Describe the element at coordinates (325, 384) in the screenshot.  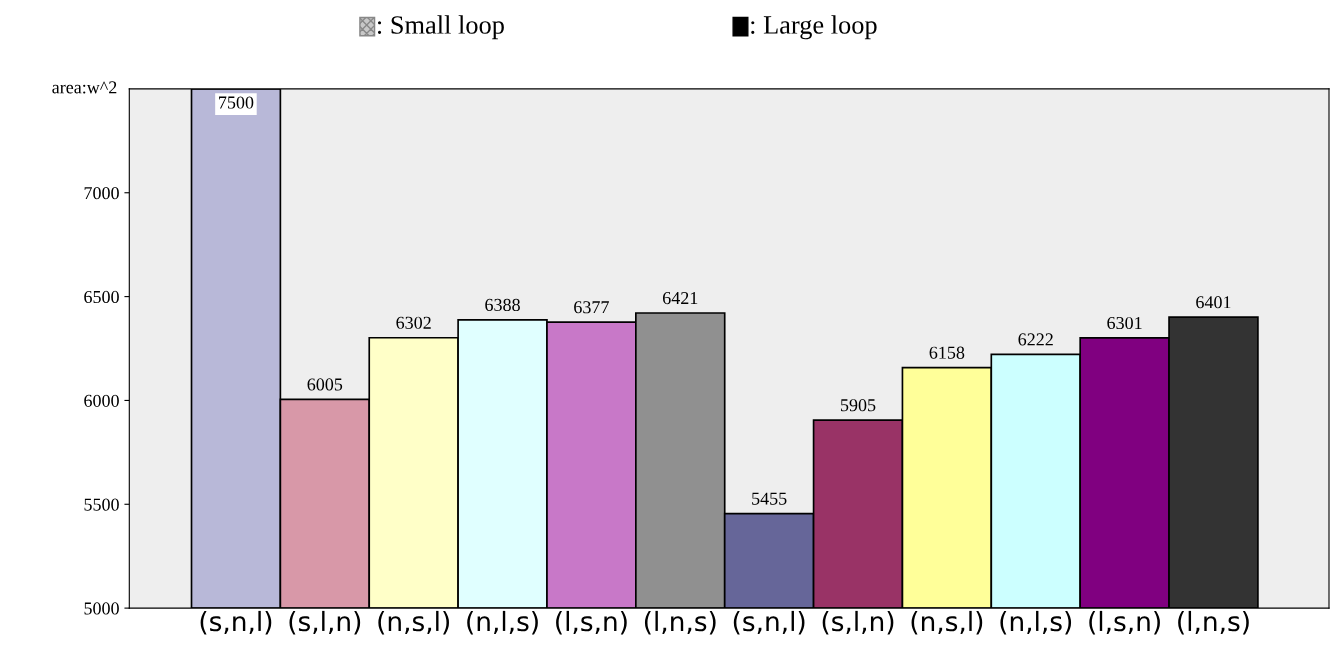
I see `data-label: 6005` at that location.